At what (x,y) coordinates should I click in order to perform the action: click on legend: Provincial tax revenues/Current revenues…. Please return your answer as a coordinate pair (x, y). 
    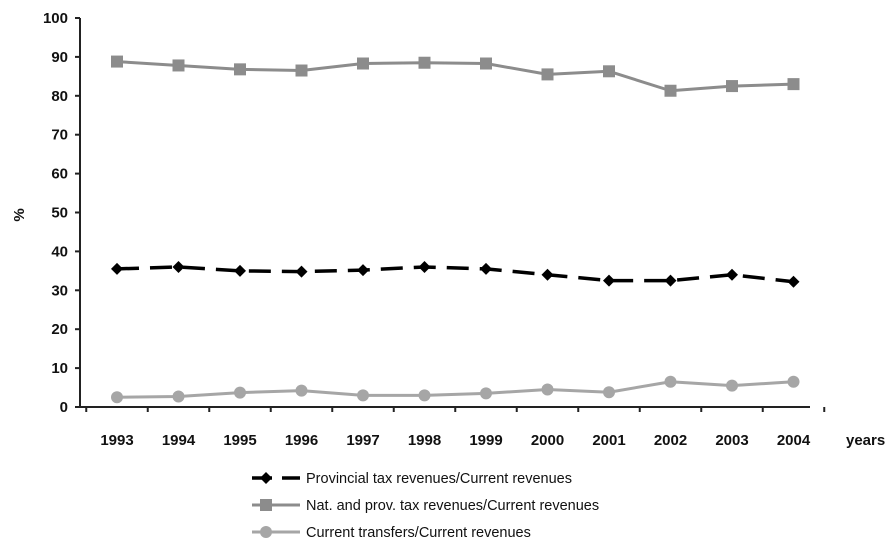
    Looking at the image, I should click on (425, 506).